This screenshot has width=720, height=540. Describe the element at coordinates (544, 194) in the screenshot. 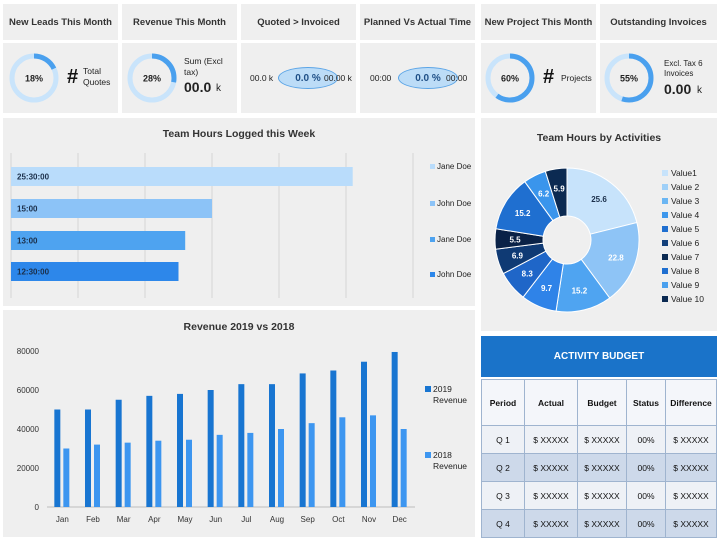

I see `slice-label: 6.2` at that location.